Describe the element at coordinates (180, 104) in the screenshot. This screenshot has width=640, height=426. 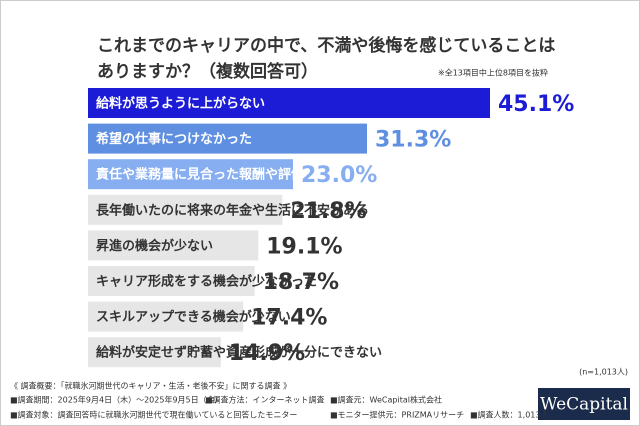
I see `category-label: 給料が思うように上がらない` at that location.